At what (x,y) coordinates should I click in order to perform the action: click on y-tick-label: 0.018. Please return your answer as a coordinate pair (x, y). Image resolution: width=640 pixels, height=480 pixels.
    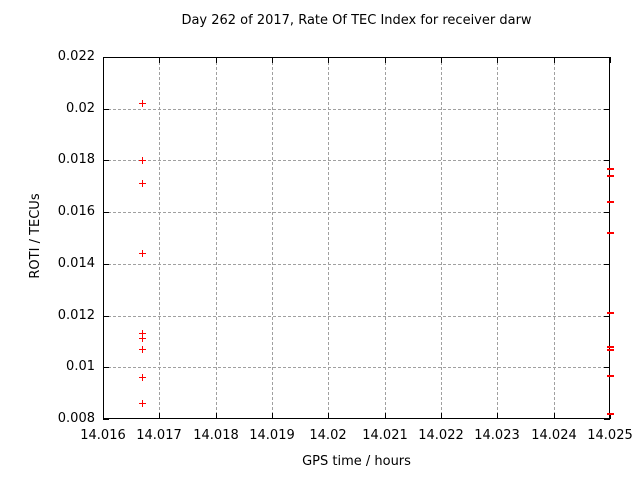
    Looking at the image, I should click on (76, 159).